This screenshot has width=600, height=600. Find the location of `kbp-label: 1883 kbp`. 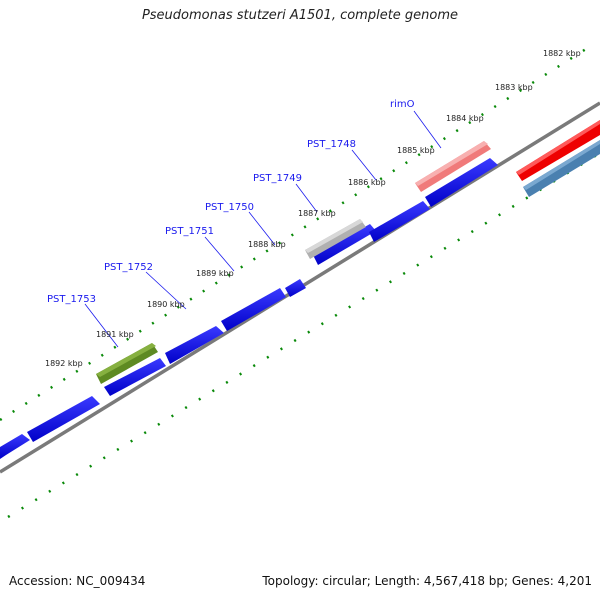

kbp-label: 1883 kbp is located at coordinates (514, 87).